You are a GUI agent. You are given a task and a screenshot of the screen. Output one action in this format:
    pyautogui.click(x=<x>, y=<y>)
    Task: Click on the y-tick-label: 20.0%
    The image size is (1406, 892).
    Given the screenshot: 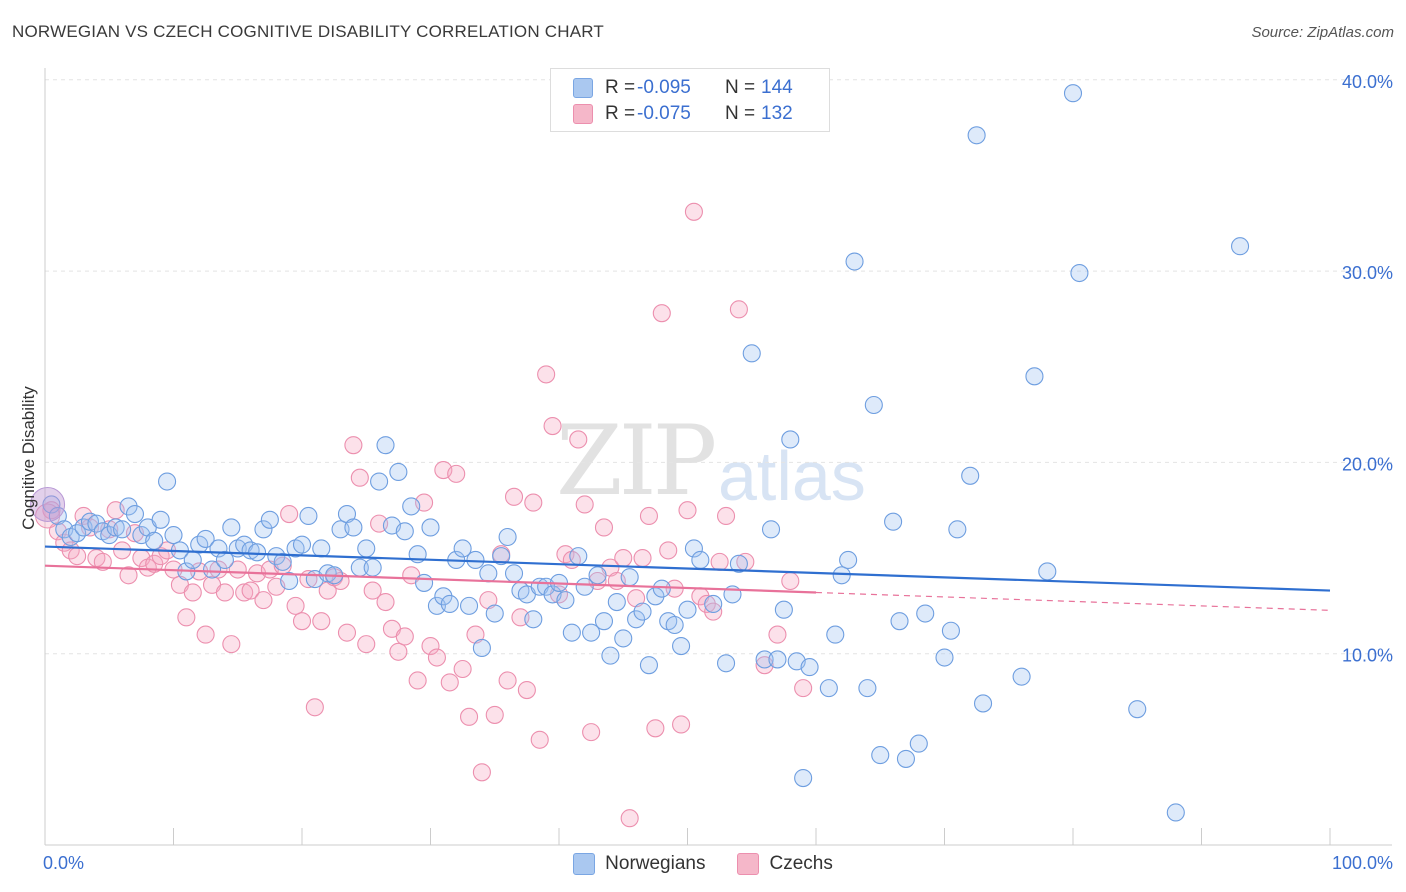 What is the action you would take?
    pyautogui.click(x=1367, y=464)
    